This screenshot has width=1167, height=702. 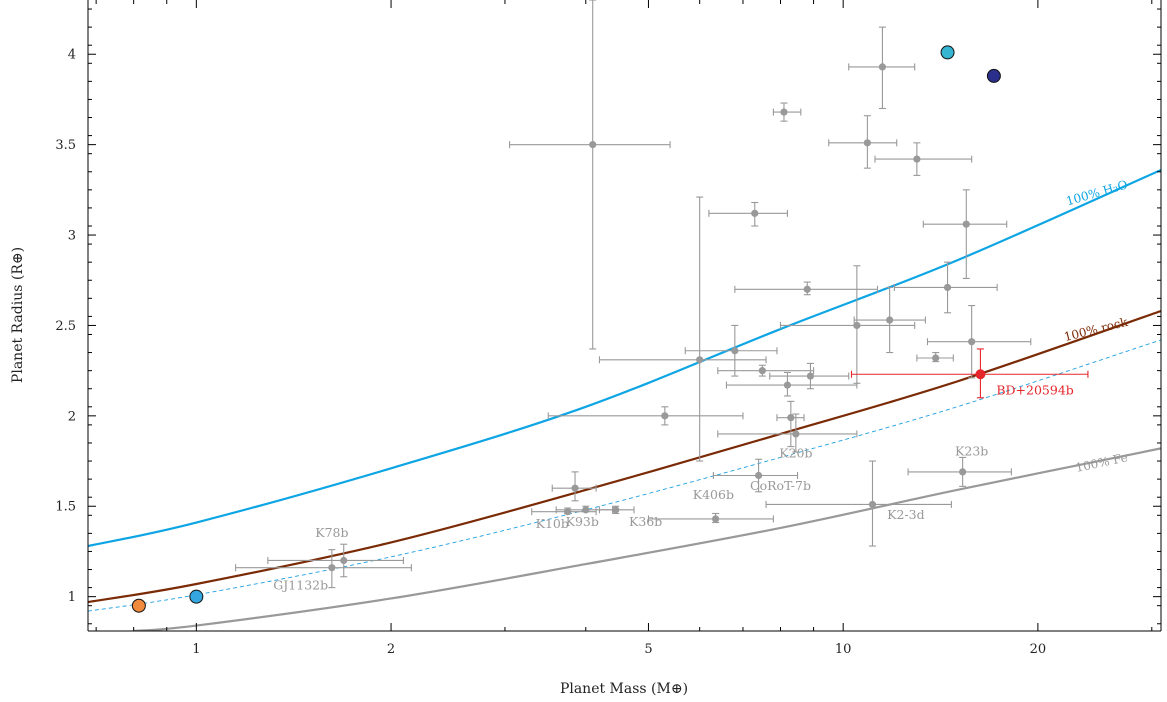 I want to click on planet-label: K10b, so click(x=552, y=523).